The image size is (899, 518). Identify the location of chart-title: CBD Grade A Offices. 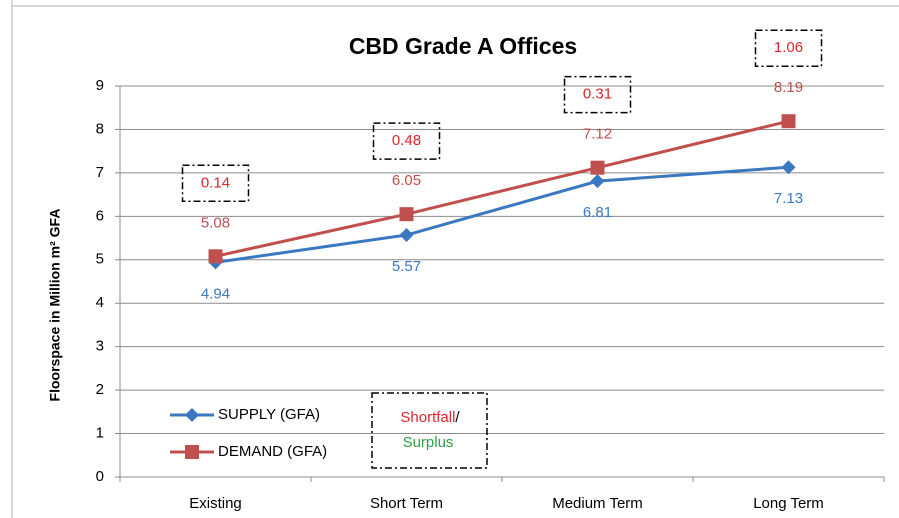
(463, 46).